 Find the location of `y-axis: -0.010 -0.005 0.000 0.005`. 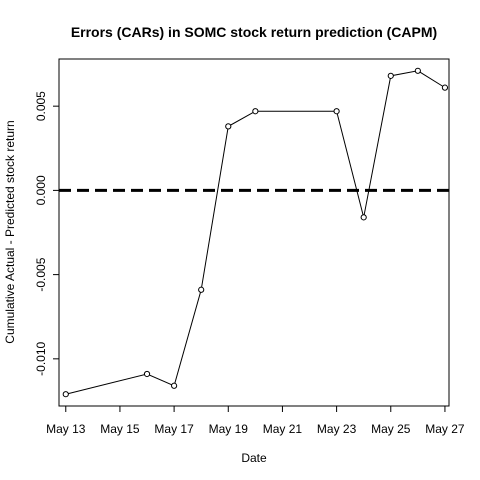

y-axis: -0.010 -0.005 0.000 0.005 is located at coordinates (46, 233).